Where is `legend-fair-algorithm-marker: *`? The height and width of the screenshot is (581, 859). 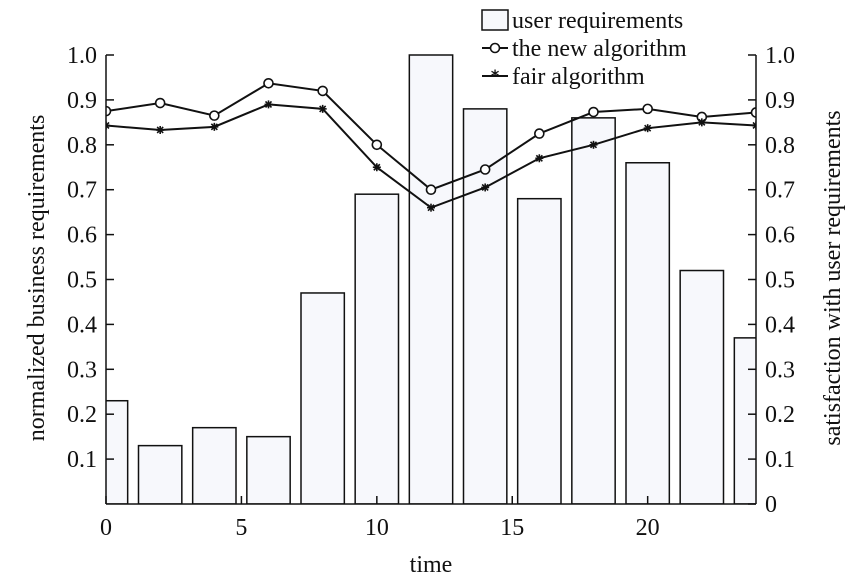
legend-fair-algorithm-marker: * is located at coordinates (495, 75).